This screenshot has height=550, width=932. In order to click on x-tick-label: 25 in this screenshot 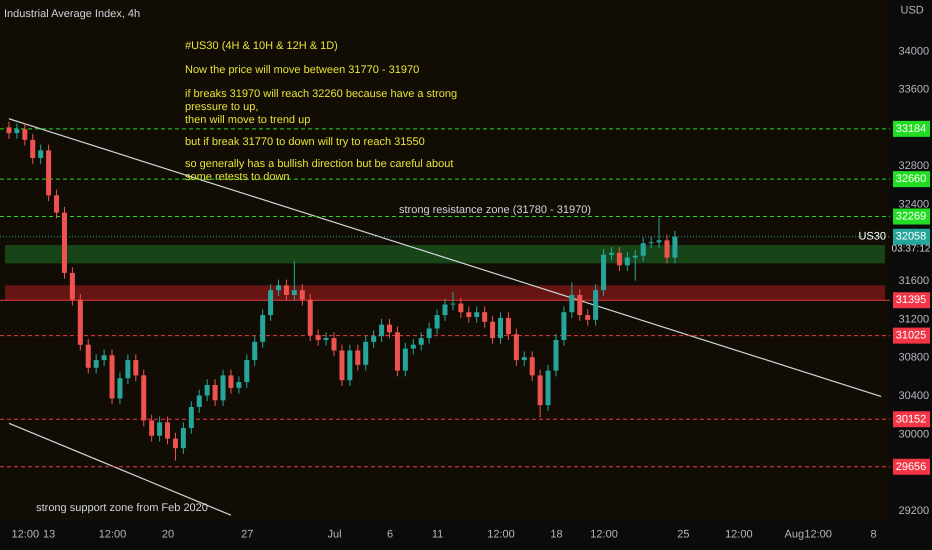, I will do `click(683, 534)`.